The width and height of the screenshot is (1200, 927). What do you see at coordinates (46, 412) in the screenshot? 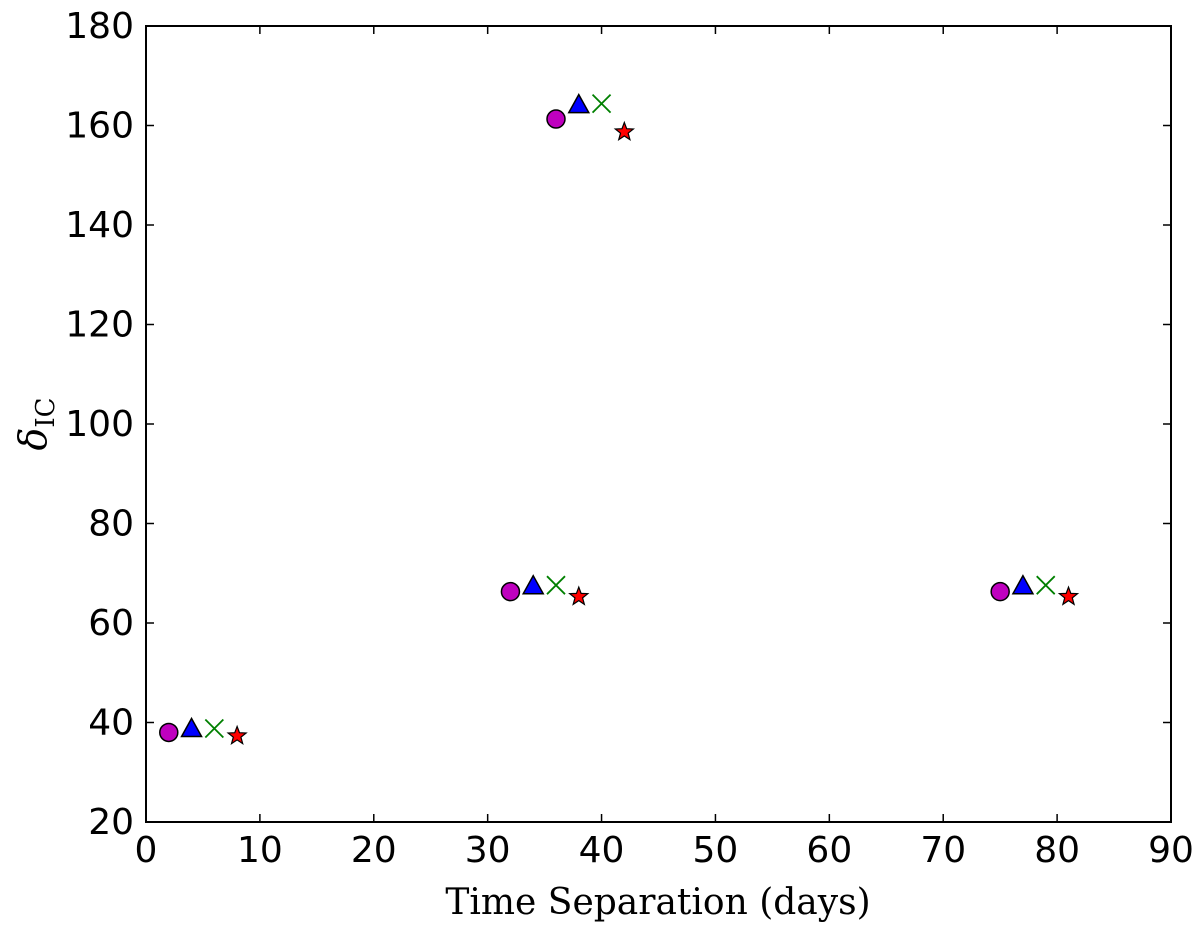
I see `y-axis-label-subscript: IC` at bounding box center [46, 412].